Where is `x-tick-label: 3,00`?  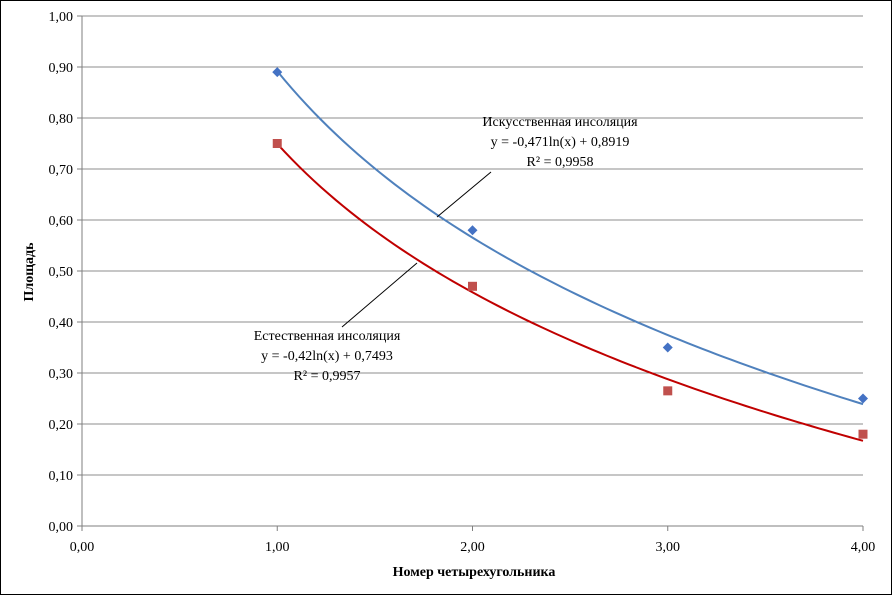 x-tick-label: 3,00 is located at coordinates (668, 547).